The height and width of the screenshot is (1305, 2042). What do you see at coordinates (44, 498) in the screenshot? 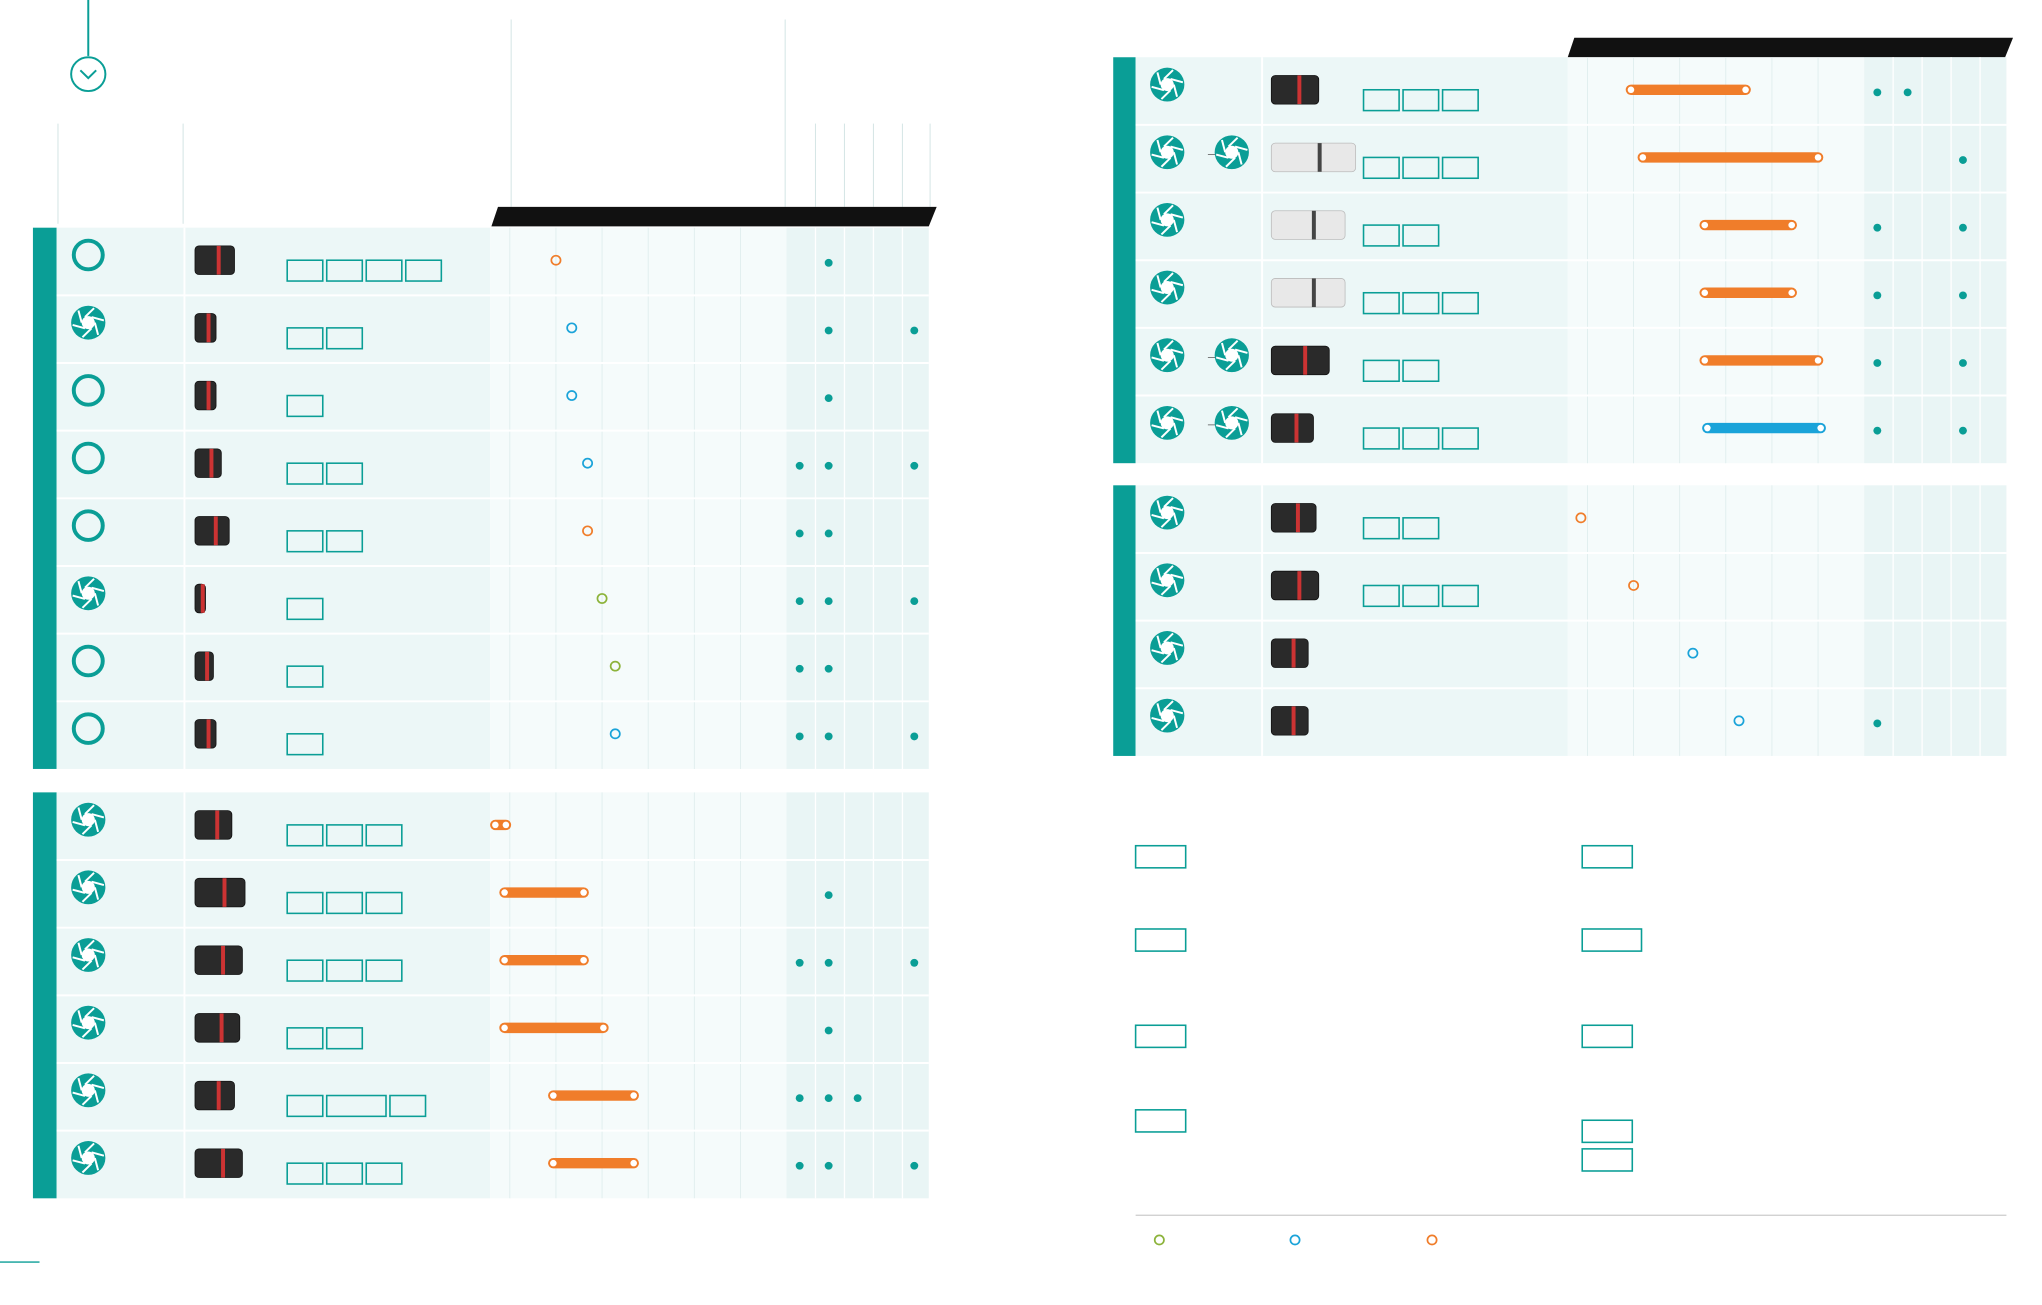
I see `section-bar` at bounding box center [44, 498].